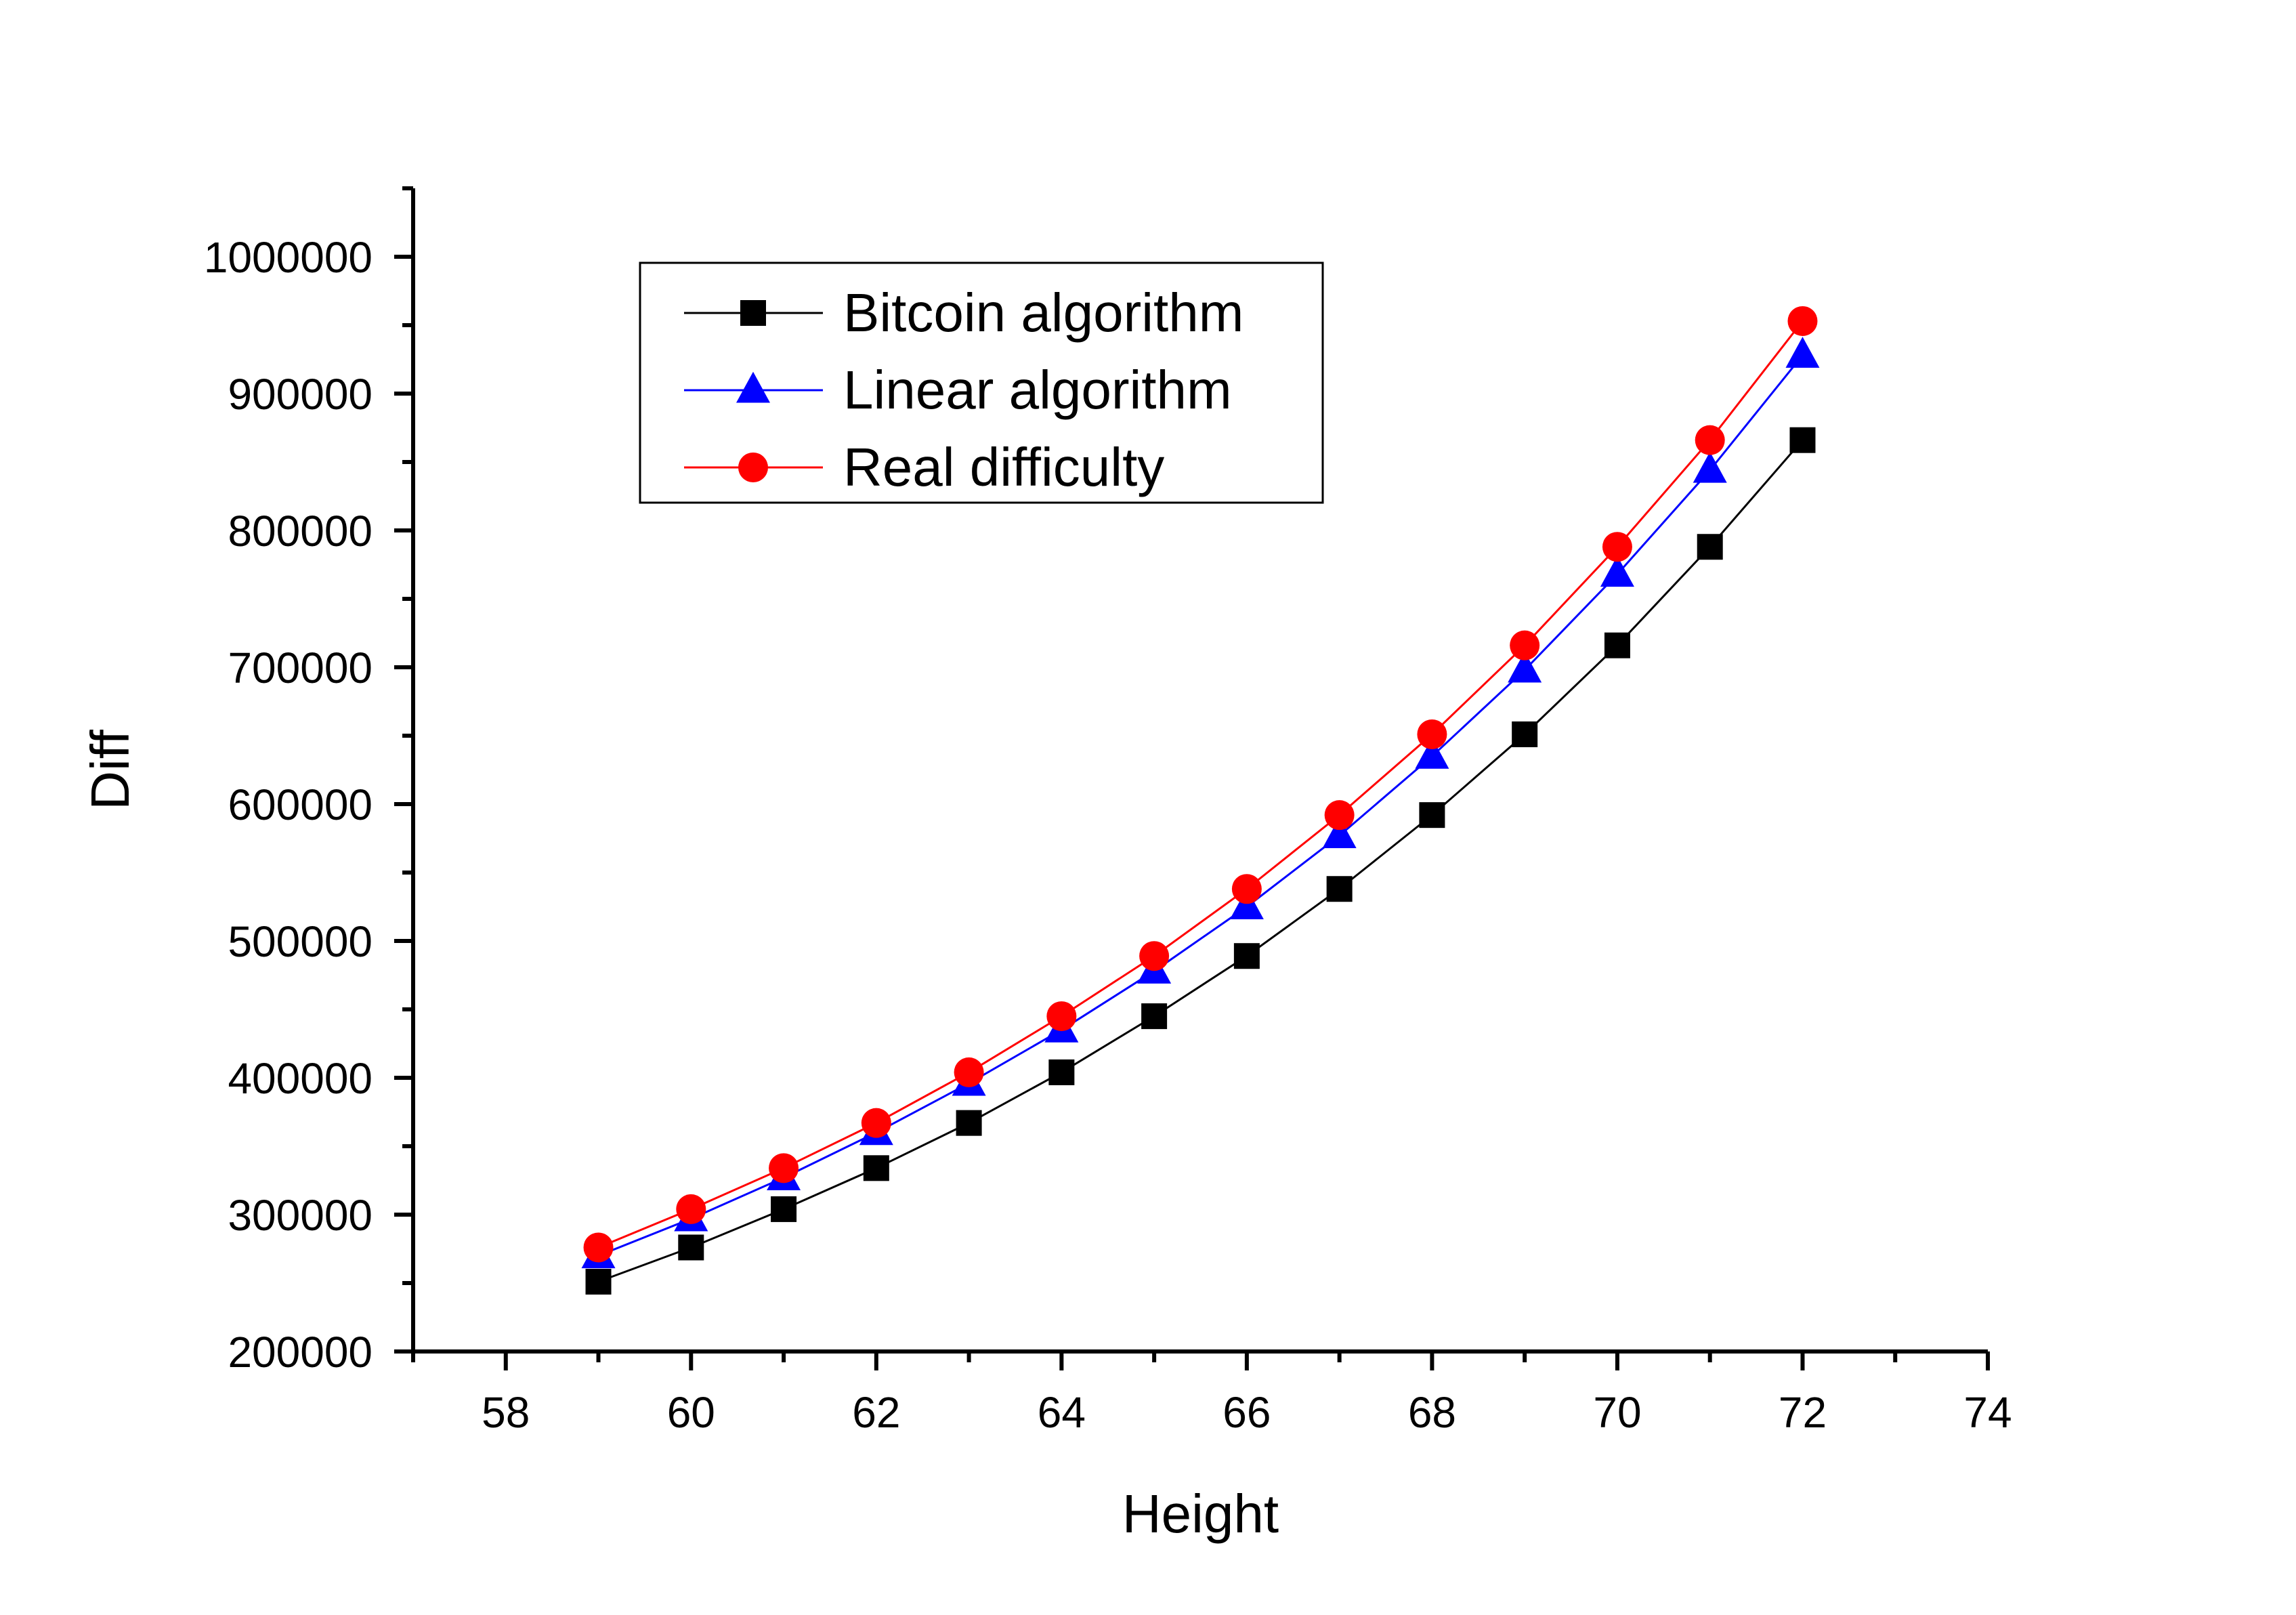  I want to click on y-tick-label: 800000, so click(300, 531).